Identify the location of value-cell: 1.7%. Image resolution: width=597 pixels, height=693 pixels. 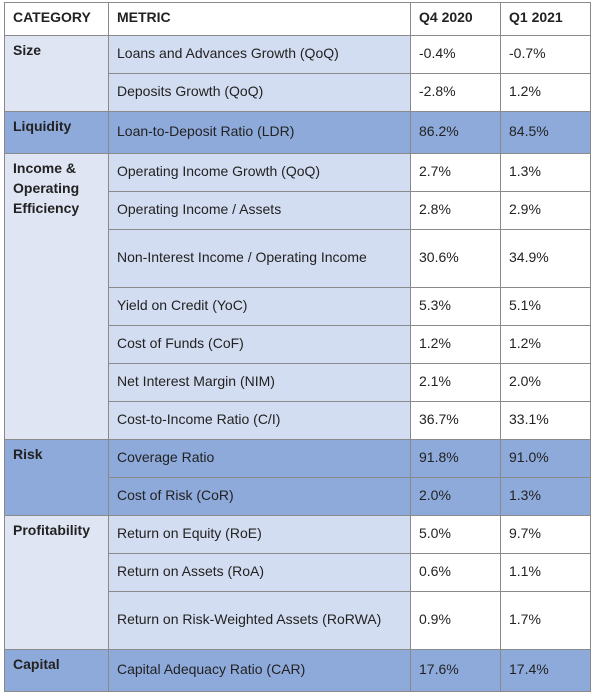
(545, 620).